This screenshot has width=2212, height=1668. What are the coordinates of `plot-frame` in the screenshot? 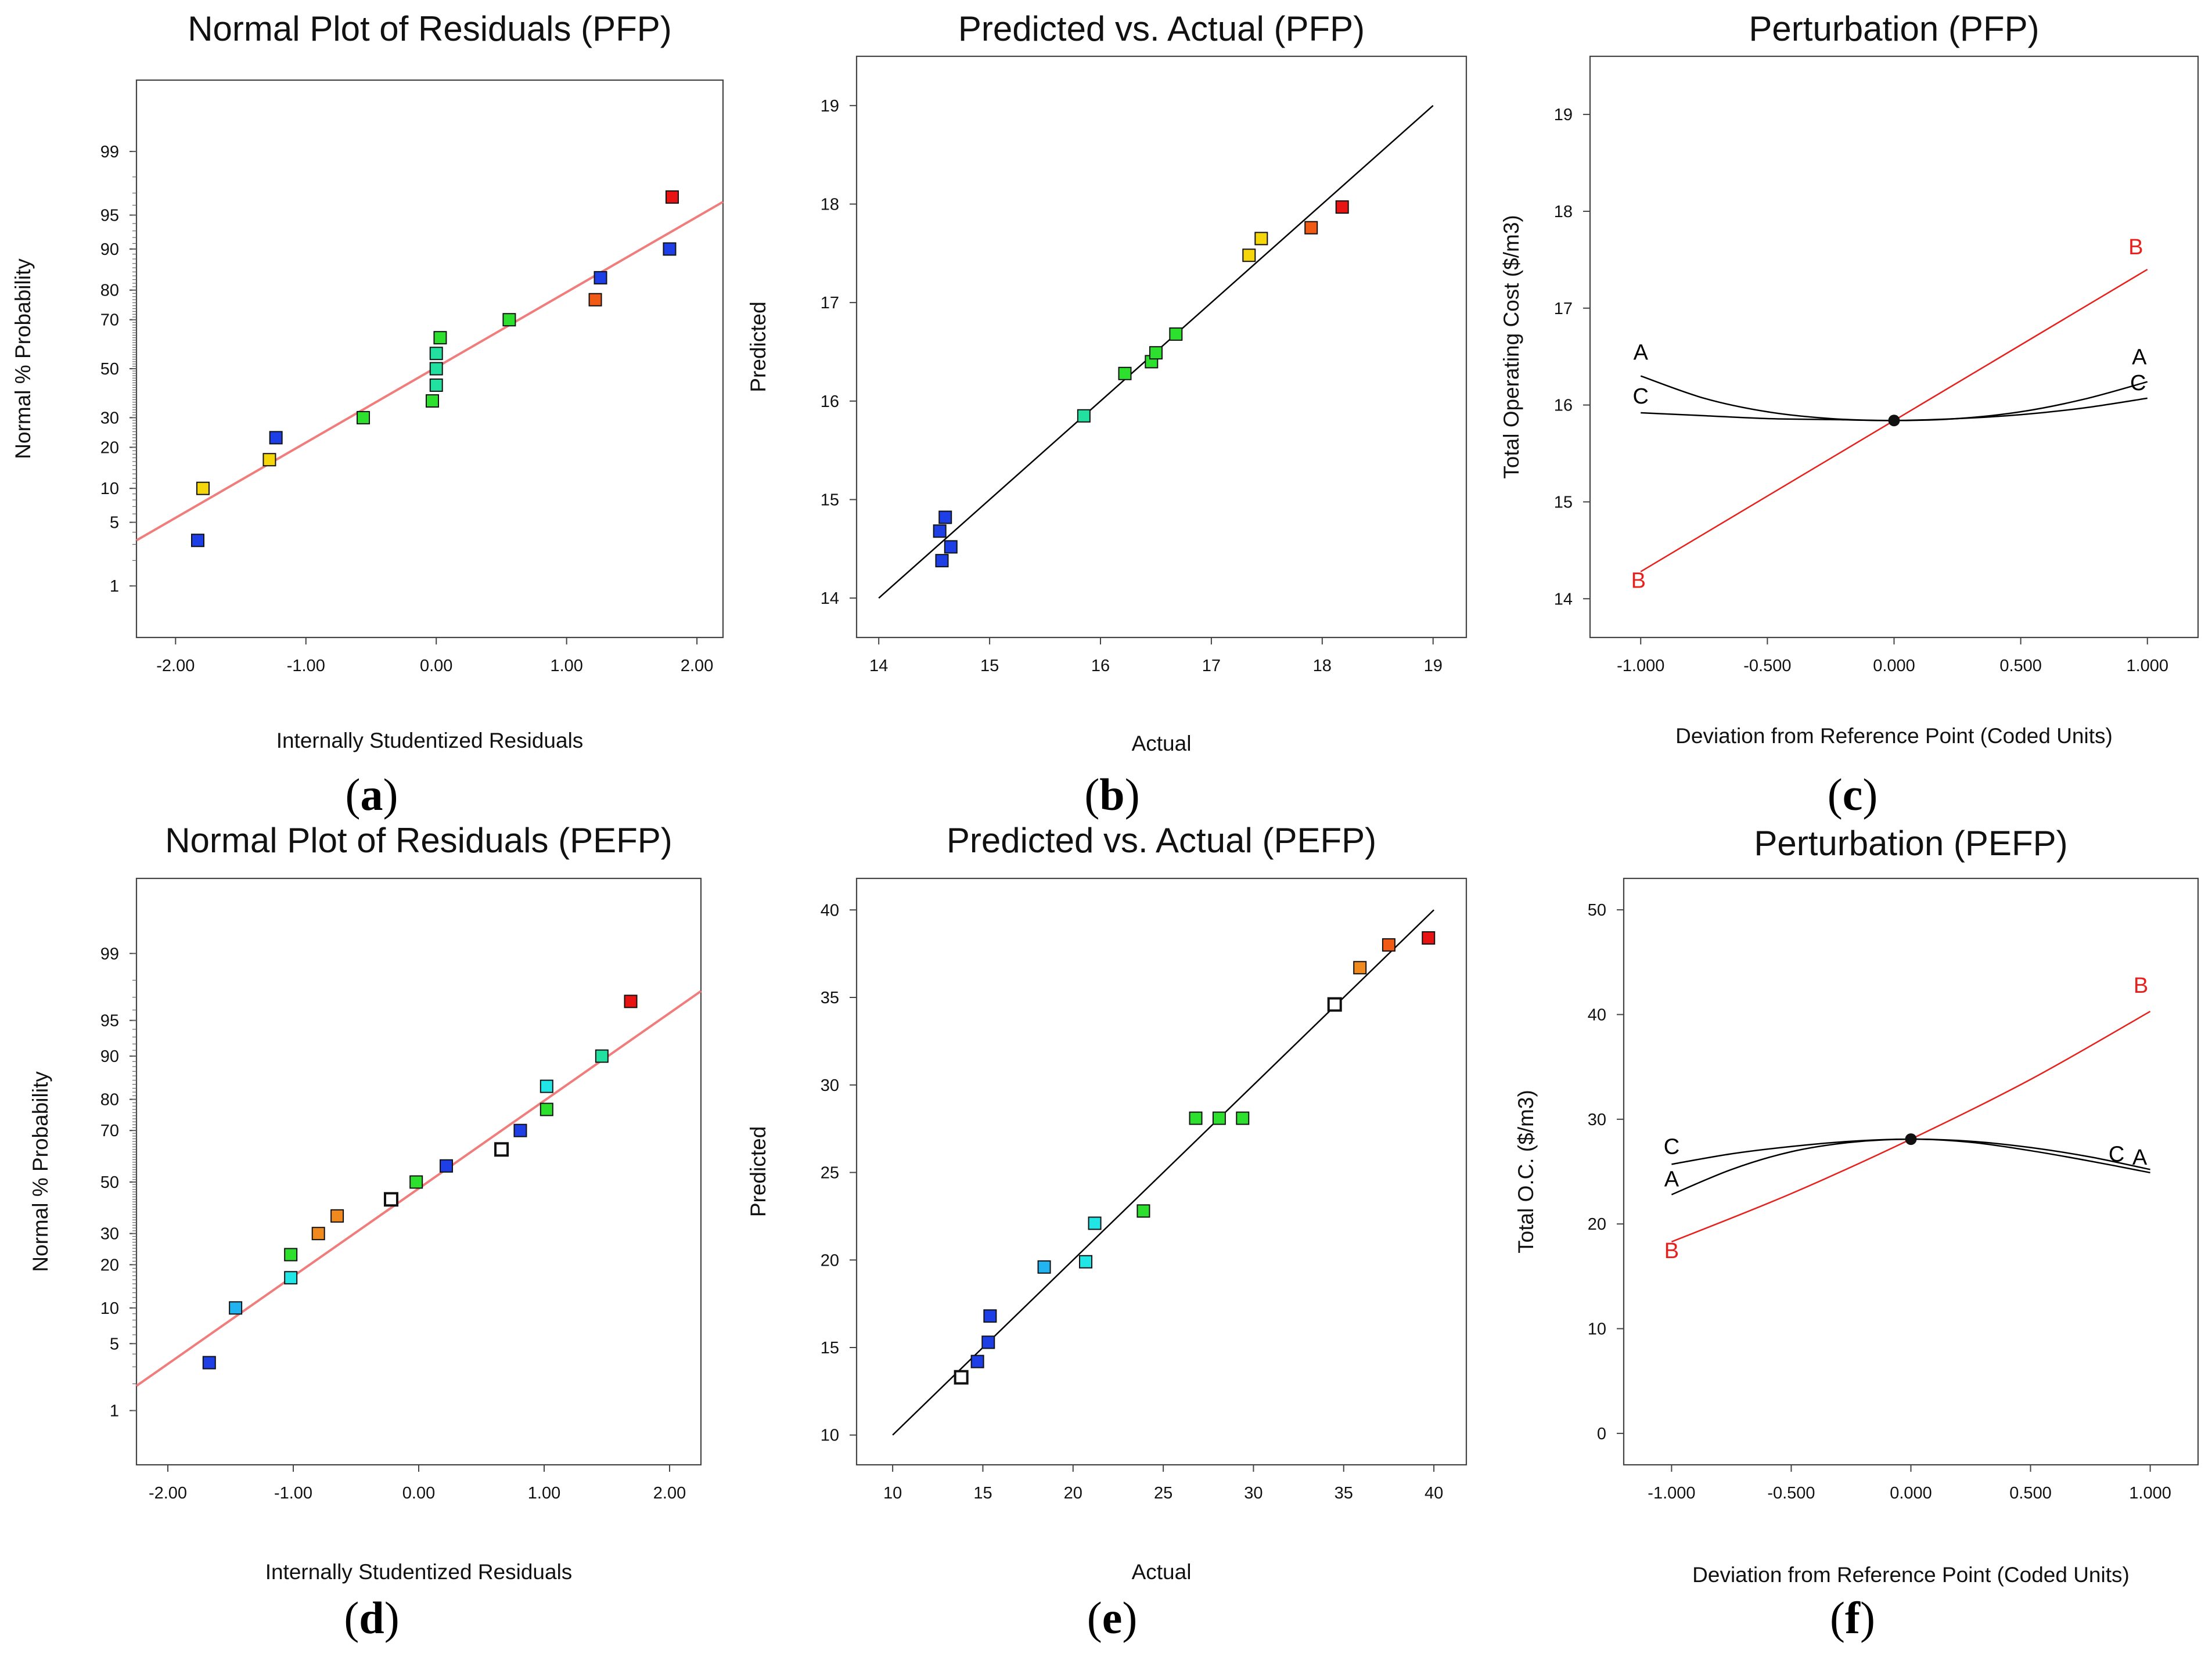 It's located at (1911, 1171).